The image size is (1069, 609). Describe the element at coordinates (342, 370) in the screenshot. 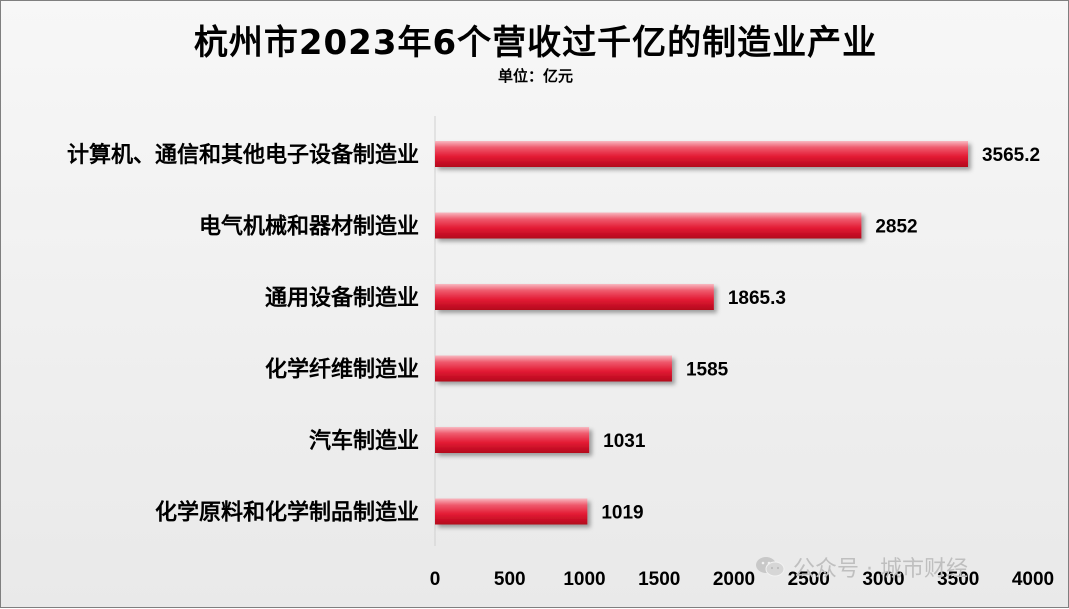

I see `category-label: 化学纤维制造业` at that location.